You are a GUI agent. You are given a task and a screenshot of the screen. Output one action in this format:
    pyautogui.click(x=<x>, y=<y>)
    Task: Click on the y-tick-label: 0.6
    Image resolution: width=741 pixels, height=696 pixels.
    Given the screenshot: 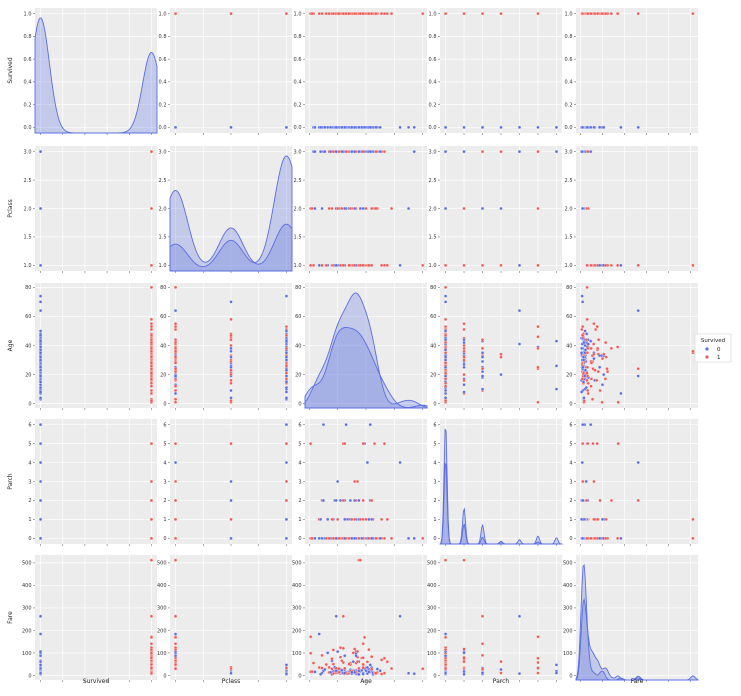 What is the action you would take?
    pyautogui.click(x=298, y=60)
    